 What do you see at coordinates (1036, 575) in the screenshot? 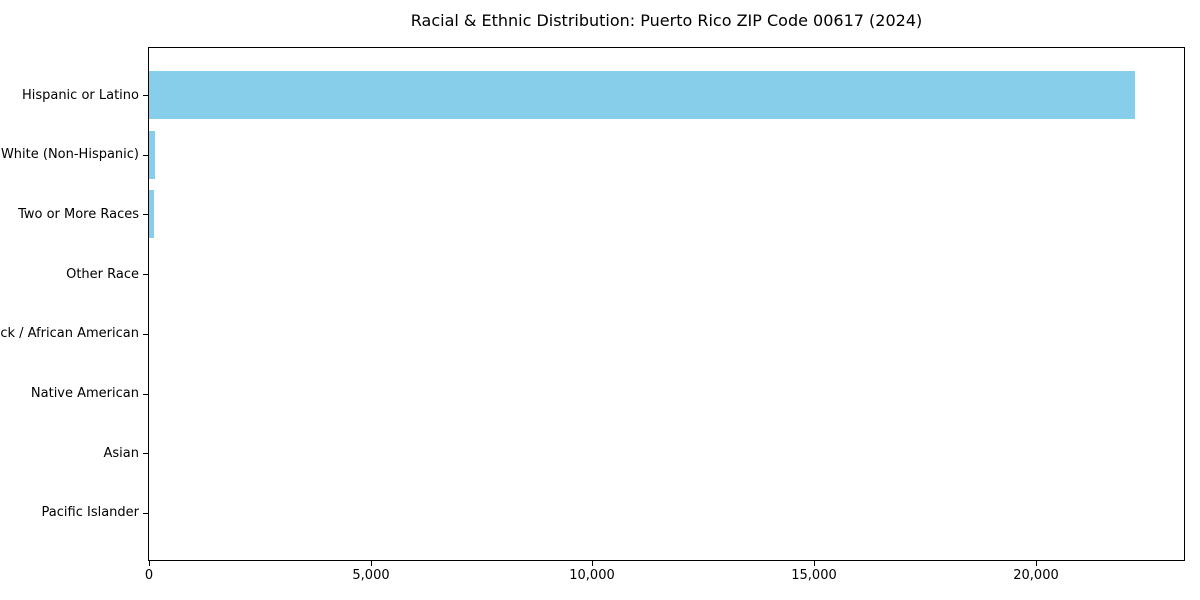
I see `x-tick-label: 20,000` at bounding box center [1036, 575].